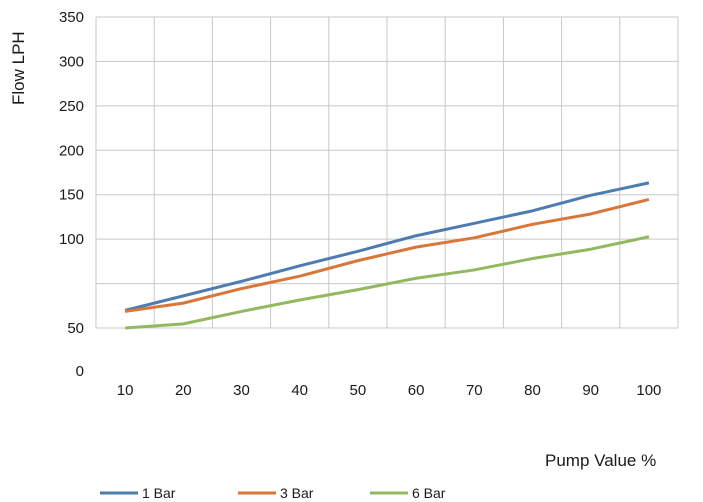  Describe the element at coordinates (138, 493) in the screenshot. I see `legend-item: 1 Bar` at that location.